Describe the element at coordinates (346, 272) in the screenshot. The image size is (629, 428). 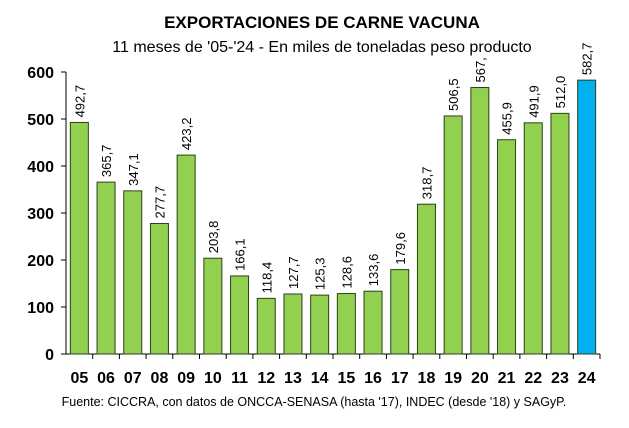
I see `data-label: 128,6` at that location.